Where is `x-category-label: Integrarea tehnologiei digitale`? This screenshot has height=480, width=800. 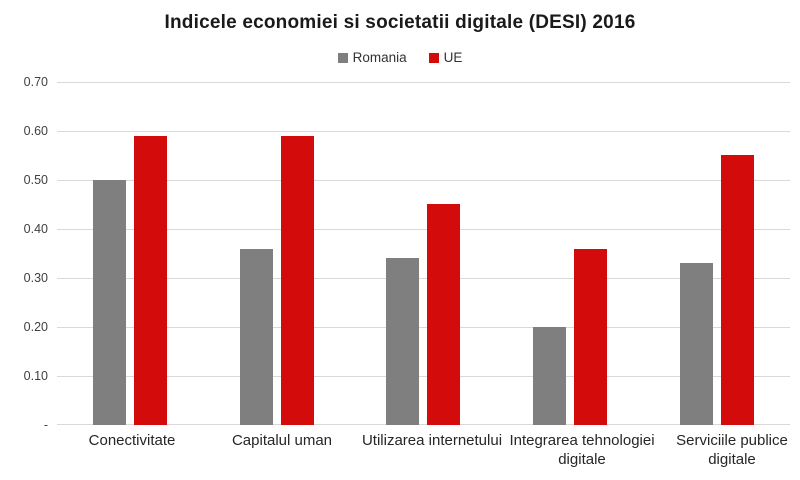
x-category-label: Integrarea tehnologiei digitale is located at coordinates (582, 450).